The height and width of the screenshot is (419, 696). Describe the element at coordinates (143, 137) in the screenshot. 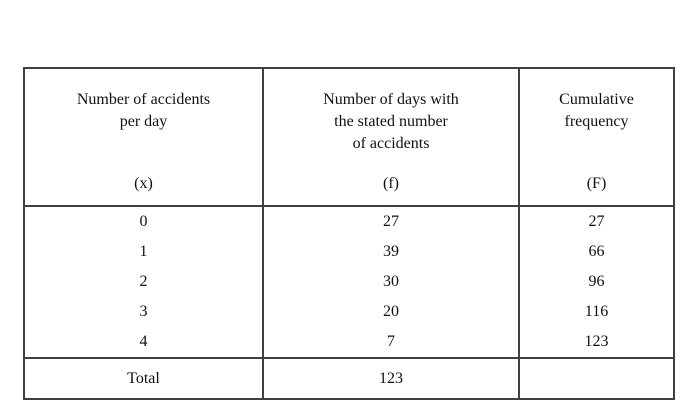

I see `header-accidents-per-day: Number of accidents per day (x)` at that location.